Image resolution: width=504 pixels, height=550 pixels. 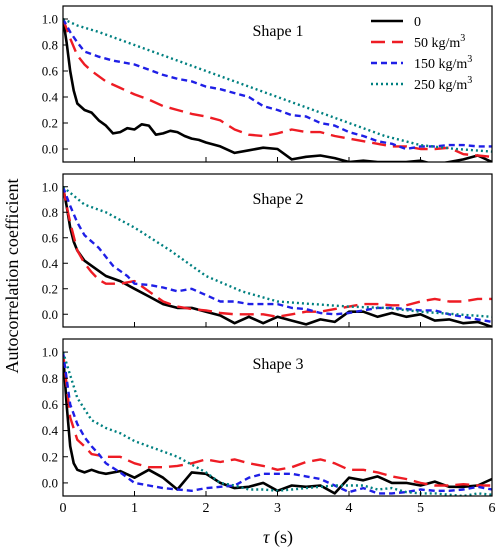 What do you see at coordinates (417, 22) in the screenshot?
I see `legend-label: 0` at bounding box center [417, 22].